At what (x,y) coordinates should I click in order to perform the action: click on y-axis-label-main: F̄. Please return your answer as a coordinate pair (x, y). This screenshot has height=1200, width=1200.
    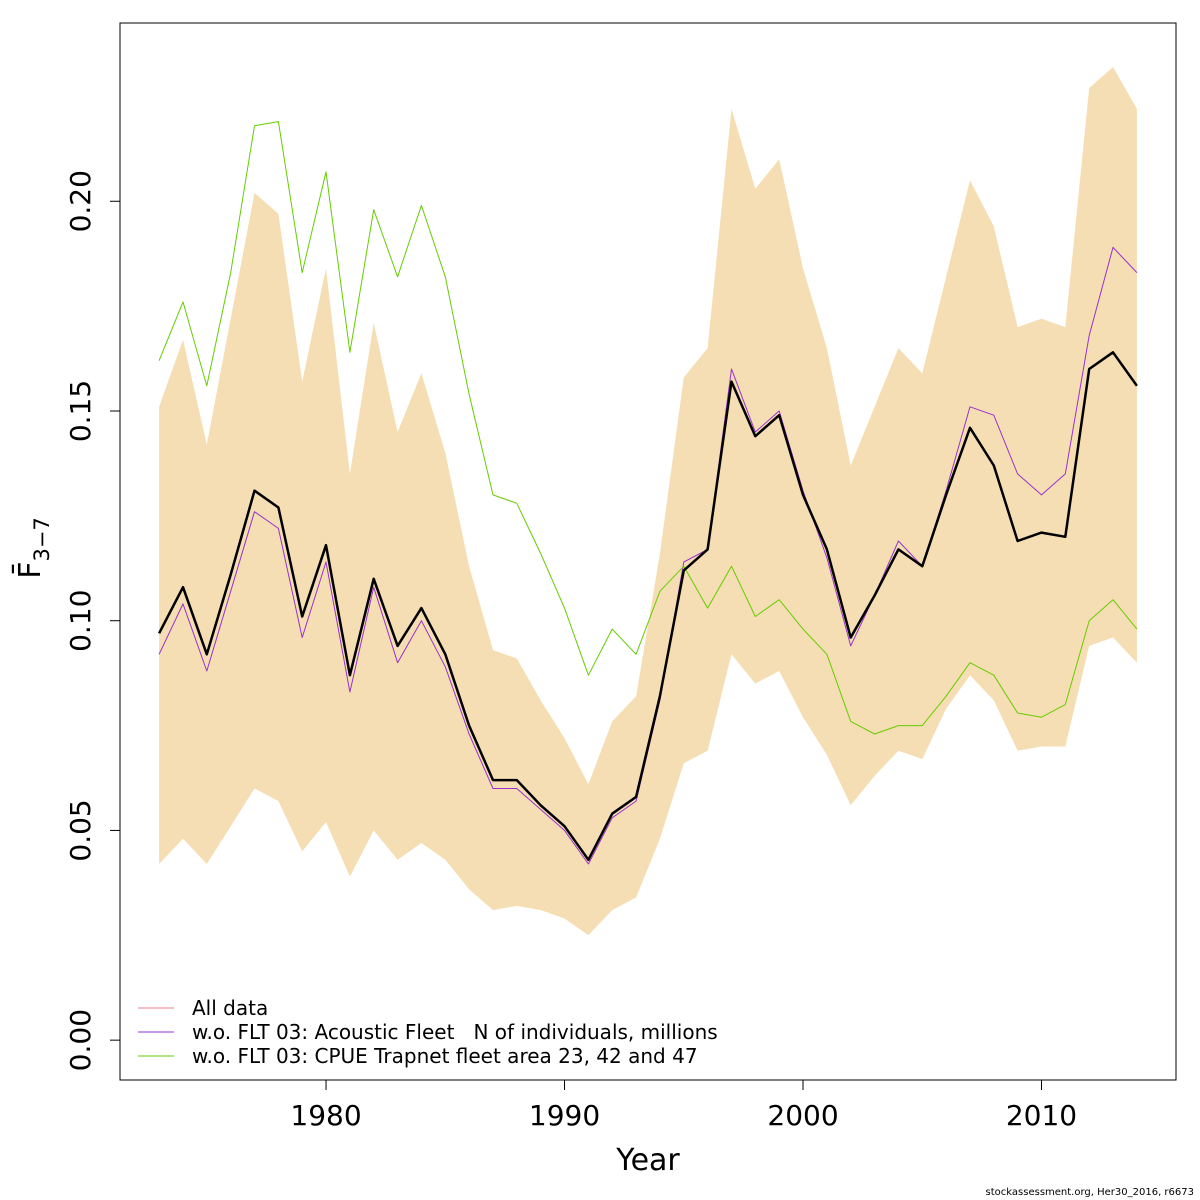
    Looking at the image, I should click on (30, 570).